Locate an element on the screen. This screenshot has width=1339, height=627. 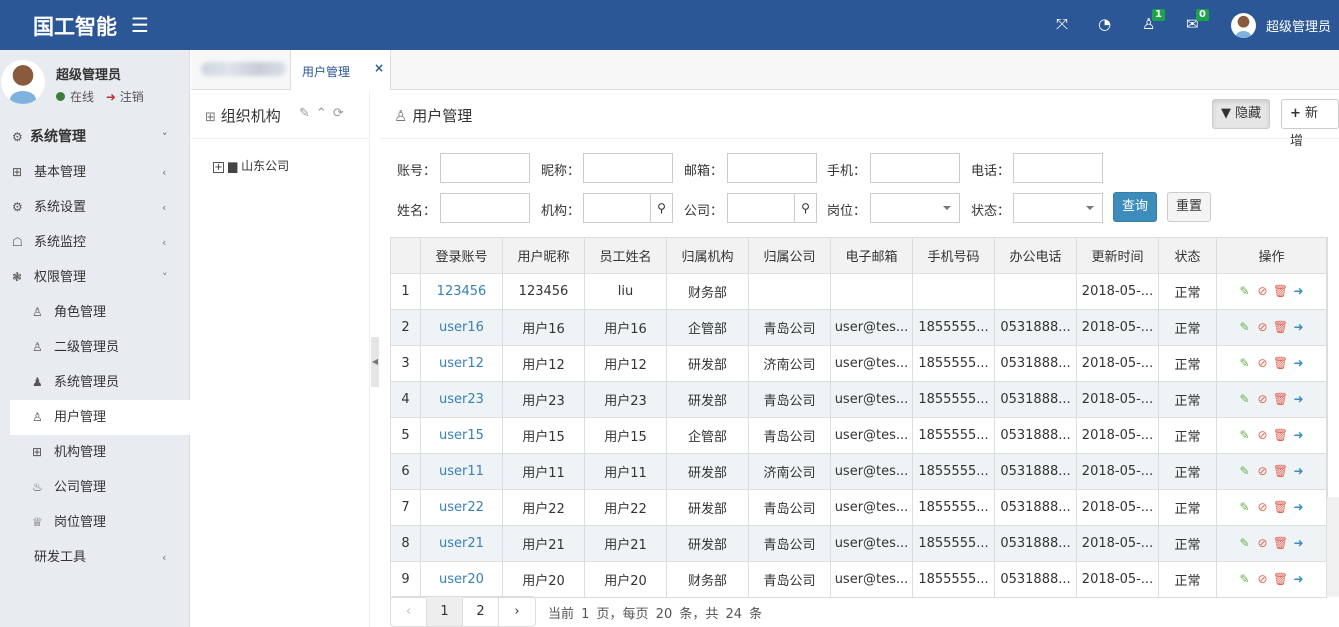
column-header: 登录账号 is located at coordinates (461, 255).